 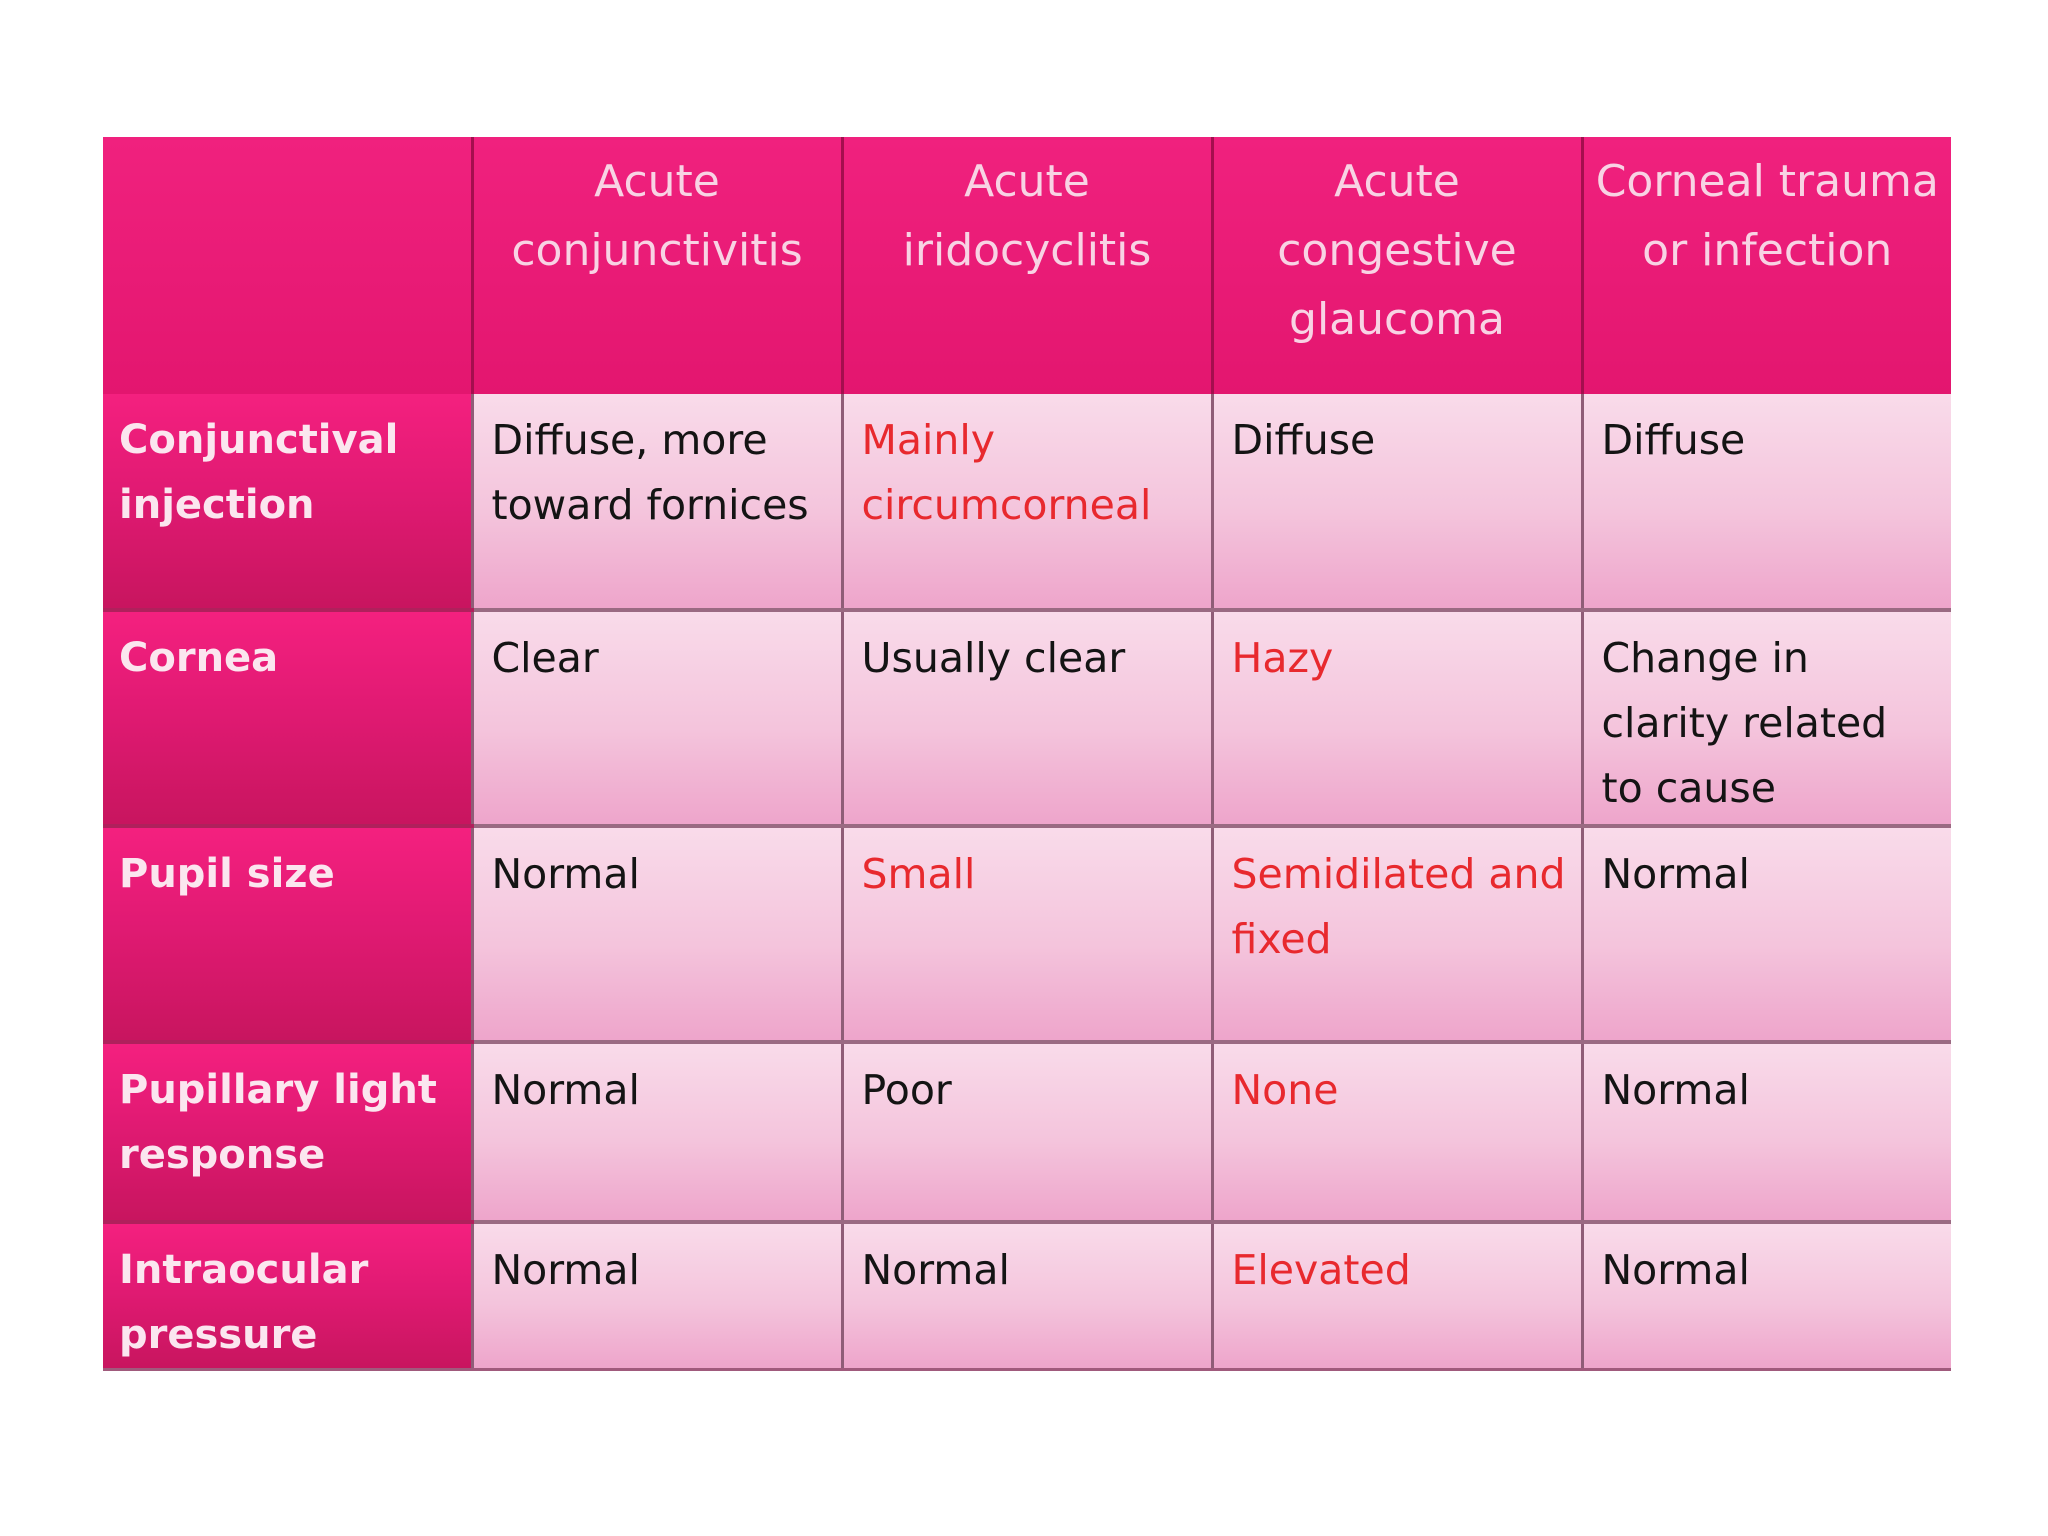 What do you see at coordinates (287, 502) in the screenshot?
I see `row-label-conjunctival-injection: Conjunctival injection` at bounding box center [287, 502].